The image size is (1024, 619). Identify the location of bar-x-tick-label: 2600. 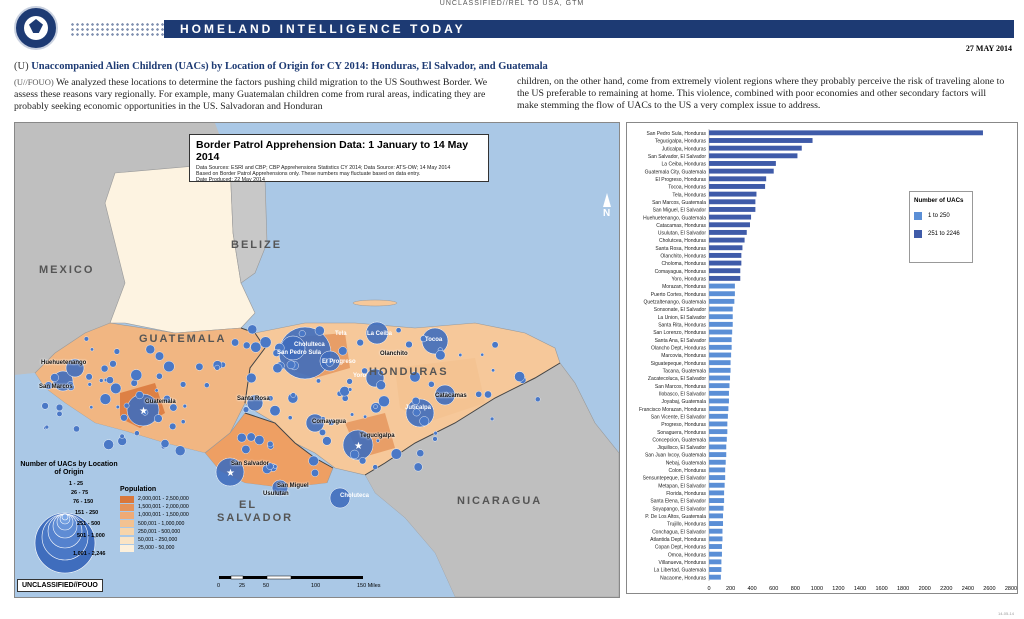
(989, 589).